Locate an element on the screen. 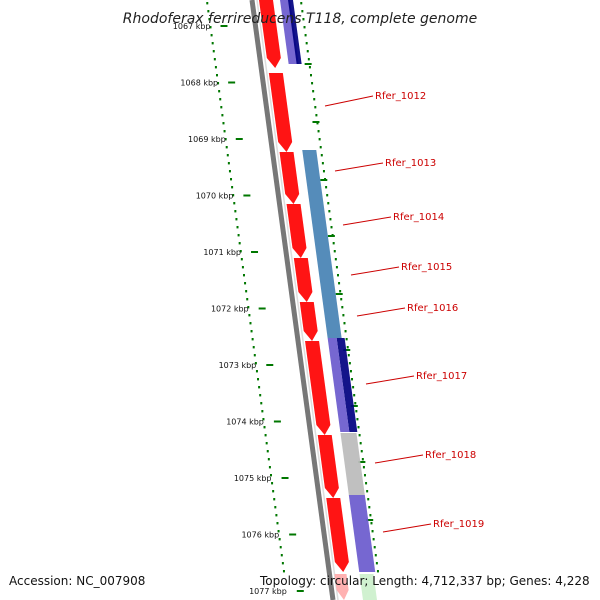 The image size is (600, 600). scale-label: 1076 kbp is located at coordinates (260, 535).